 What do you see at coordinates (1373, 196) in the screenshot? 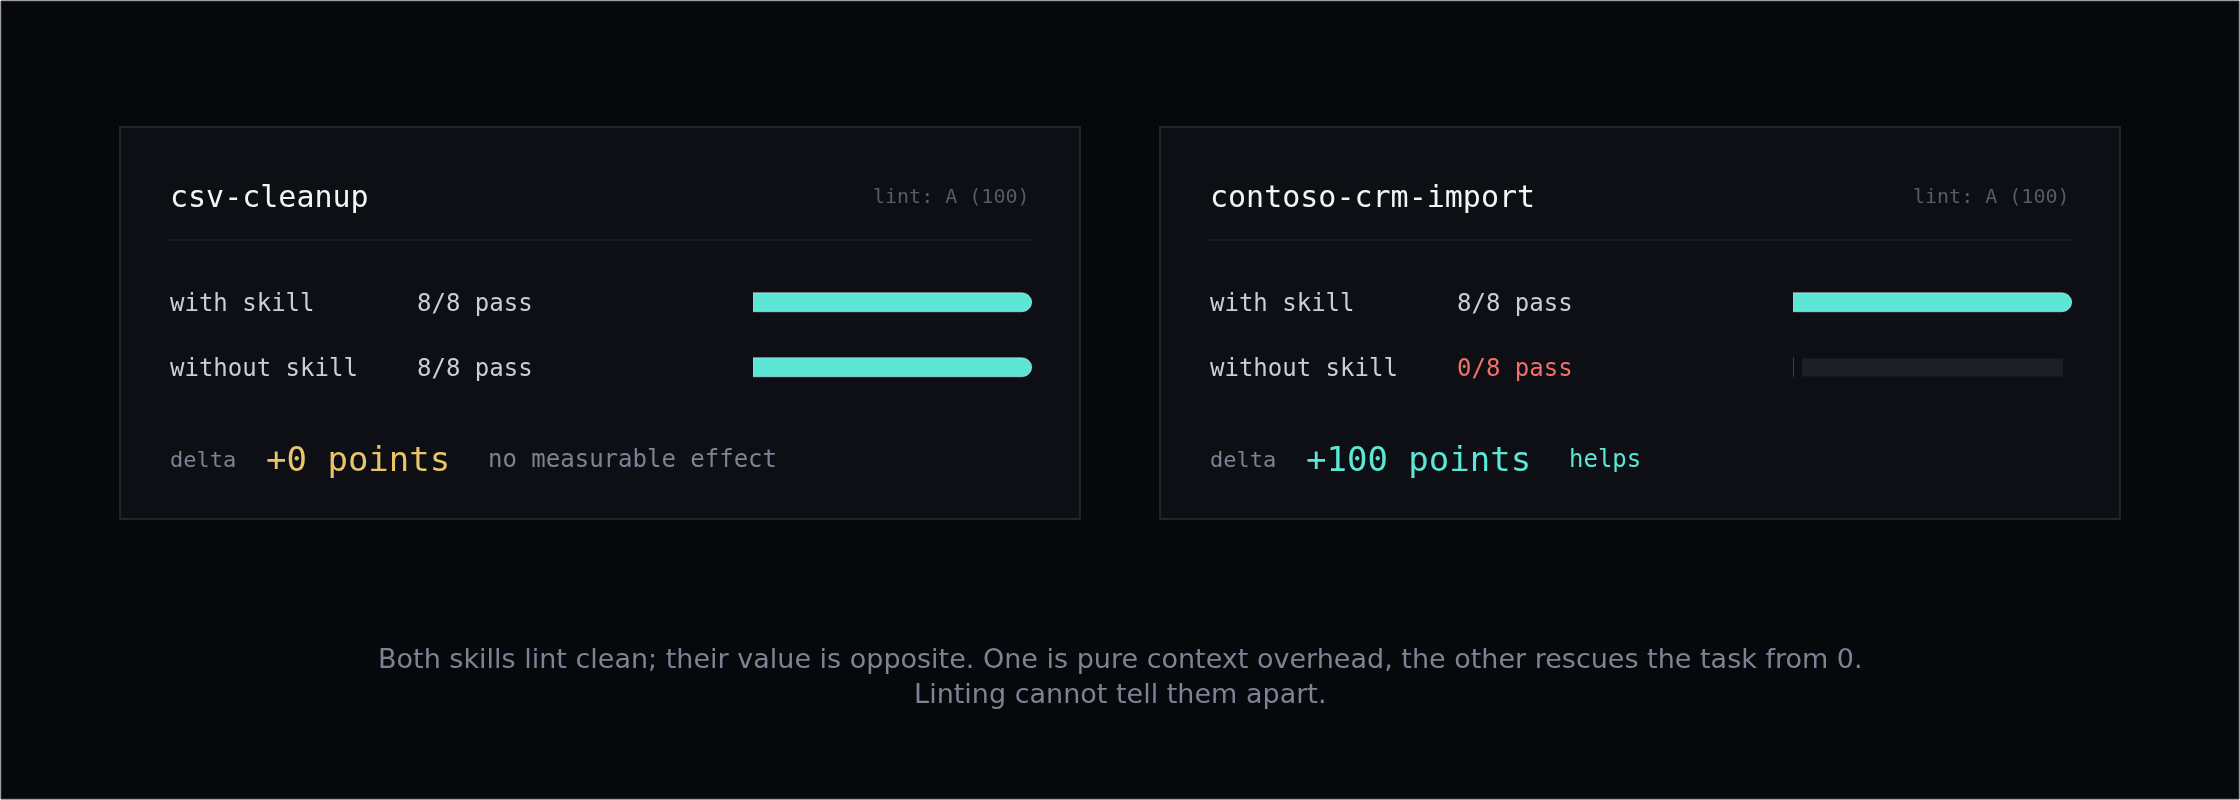
I see `text: contoso-crm-import` at bounding box center [1373, 196].